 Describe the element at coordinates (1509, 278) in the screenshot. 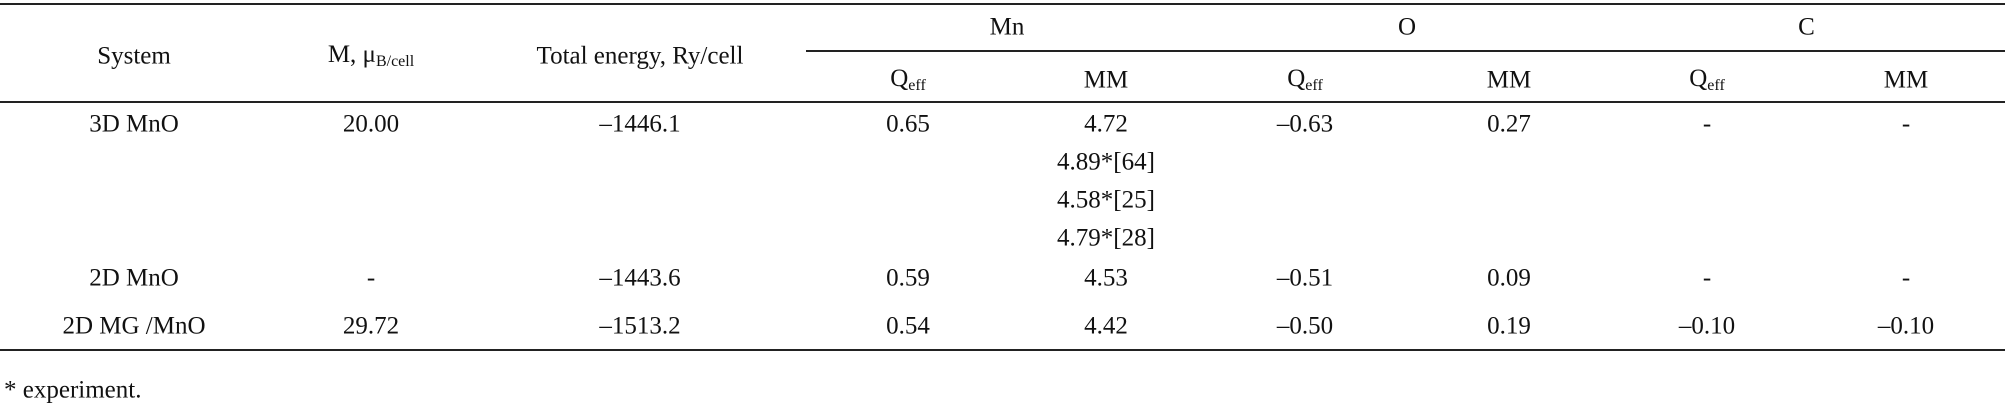

I see `table-cell: 0.09` at that location.